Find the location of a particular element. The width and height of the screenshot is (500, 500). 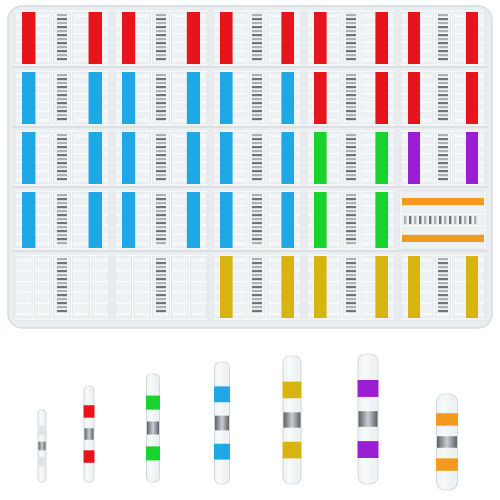

color-ring-bottom is located at coordinates (222, 451).